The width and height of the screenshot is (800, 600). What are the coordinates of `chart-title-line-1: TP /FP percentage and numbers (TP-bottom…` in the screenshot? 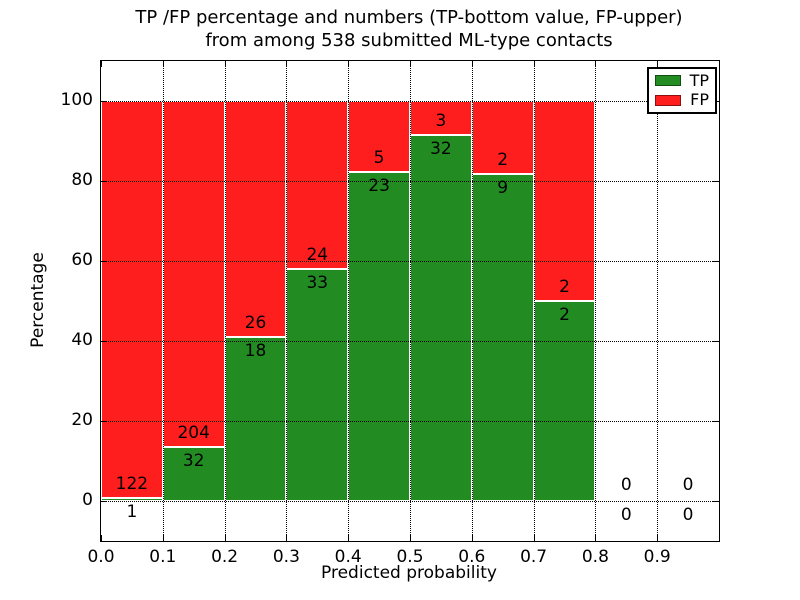 It's located at (409, 17).